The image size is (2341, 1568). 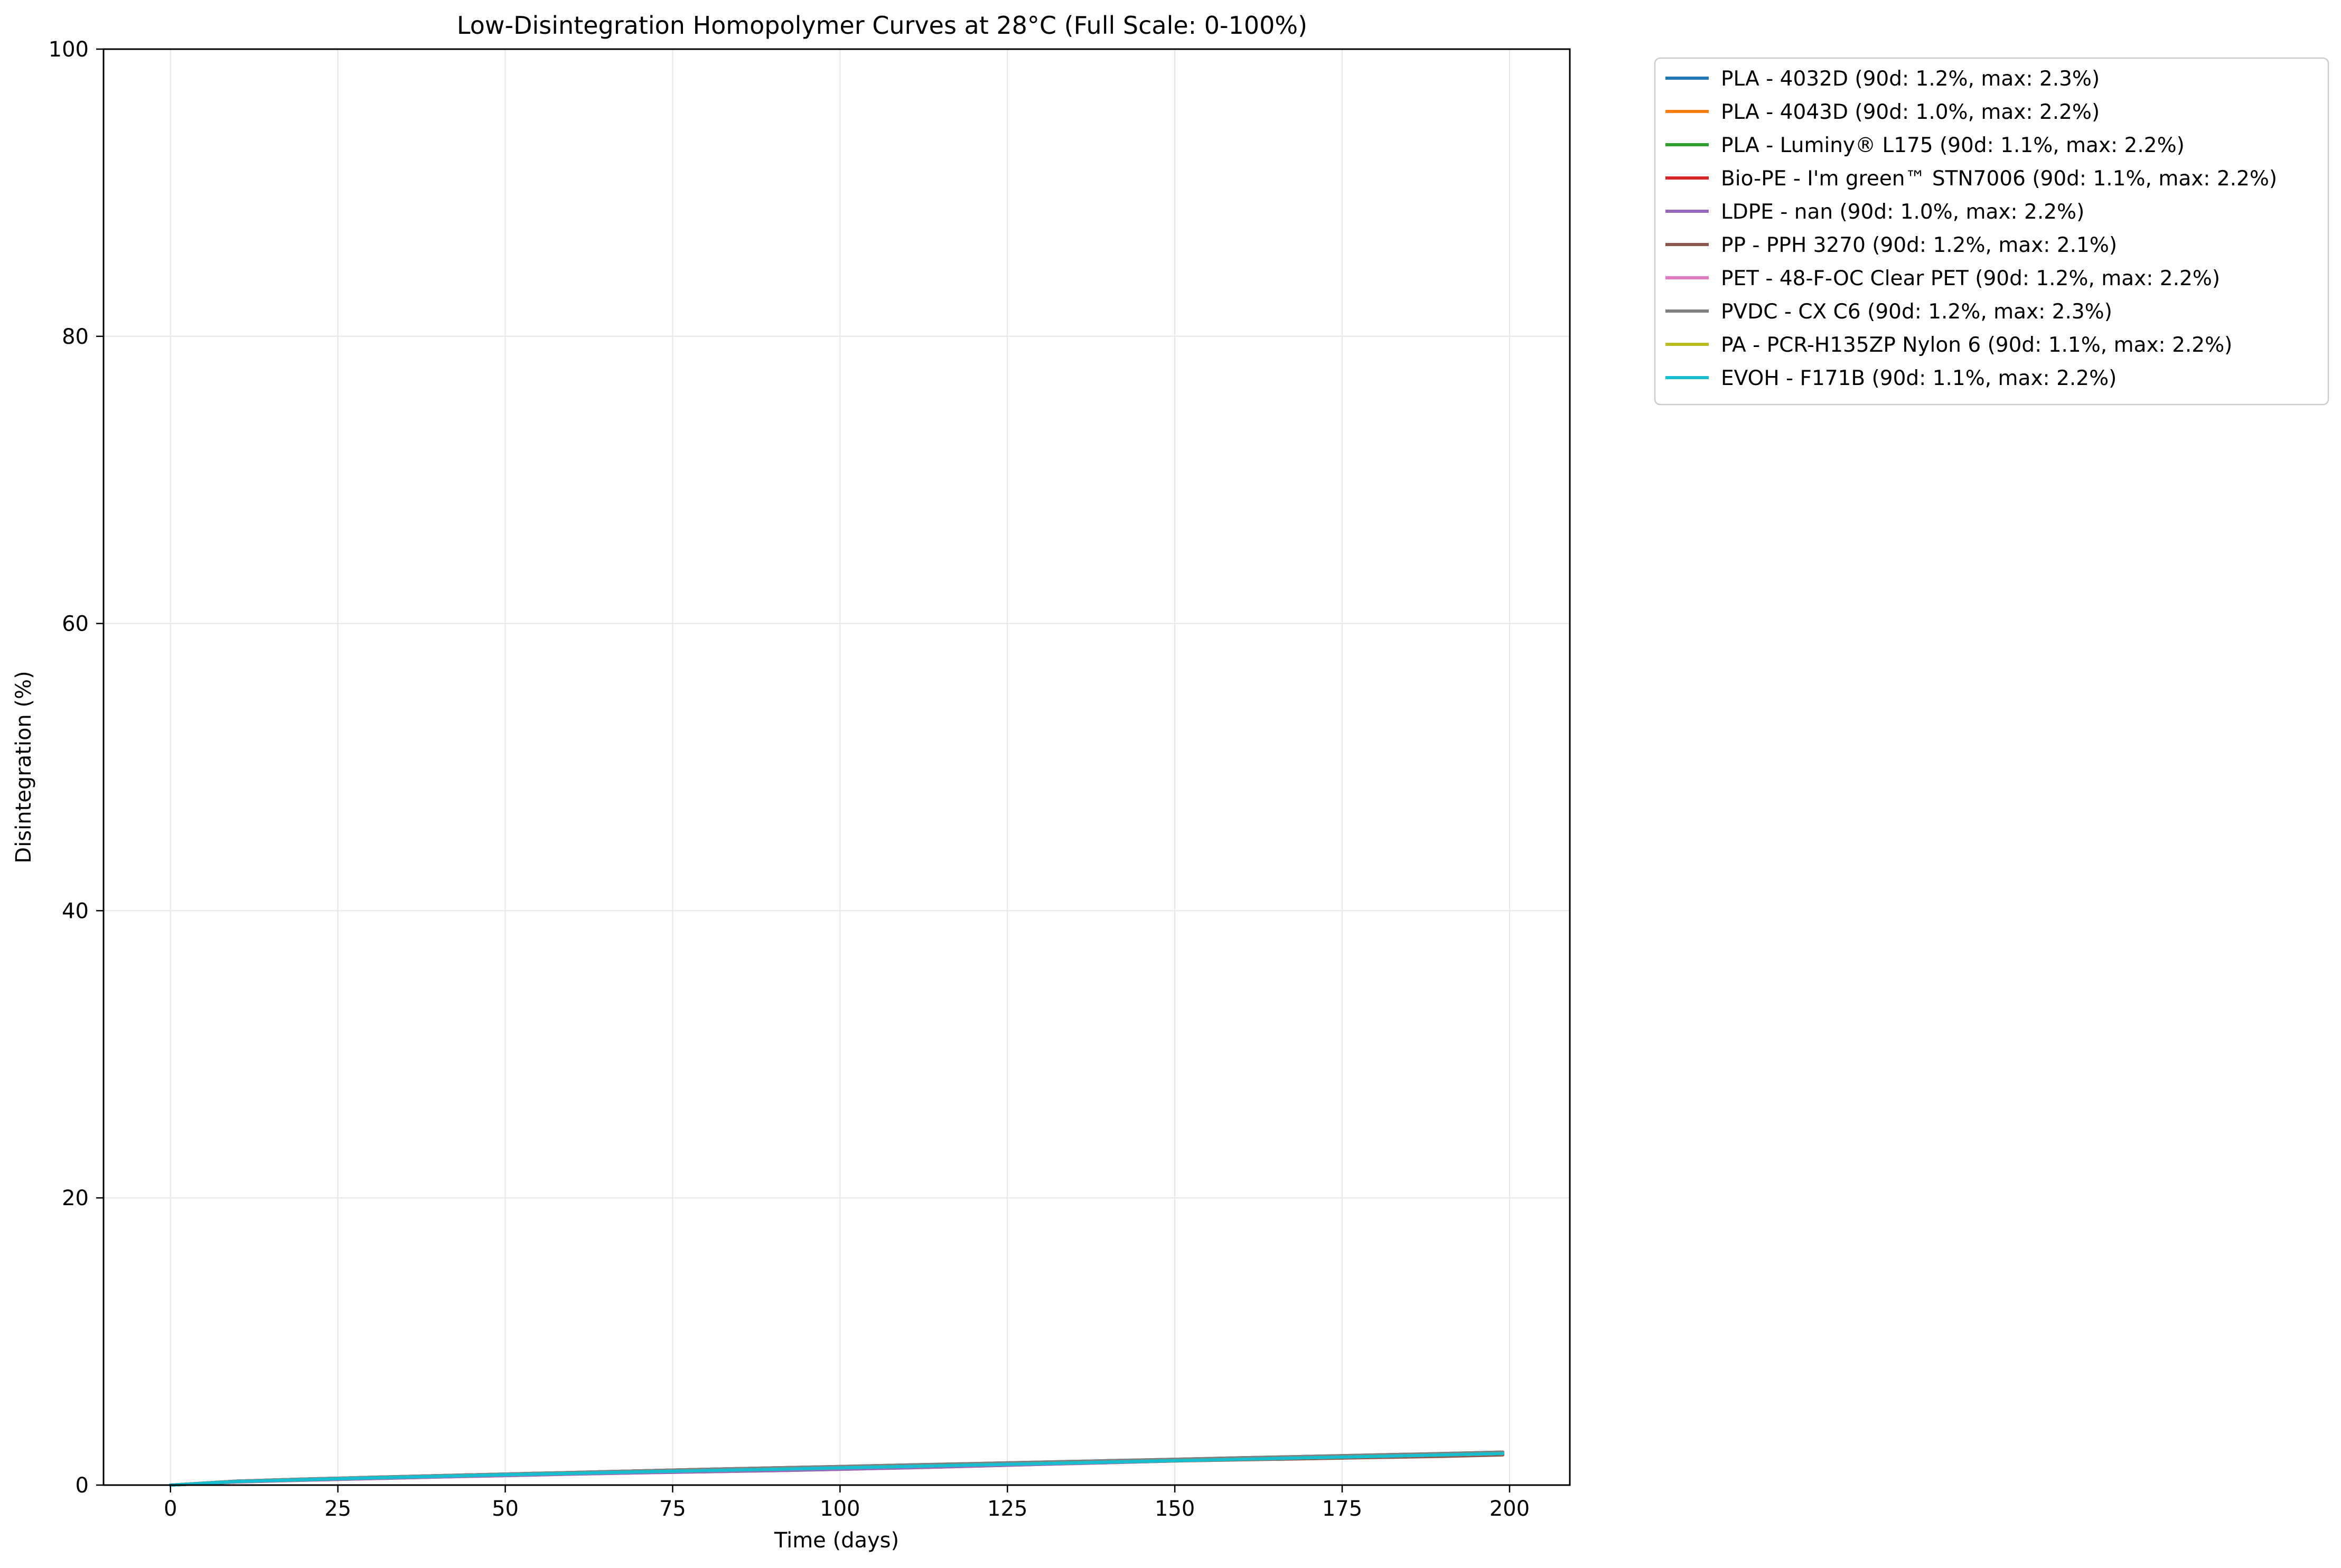 What do you see at coordinates (1902, 212) in the screenshot?
I see `legend-label: LDPE - nan (90d: 1.0%, max: 2.2%)` at bounding box center [1902, 212].